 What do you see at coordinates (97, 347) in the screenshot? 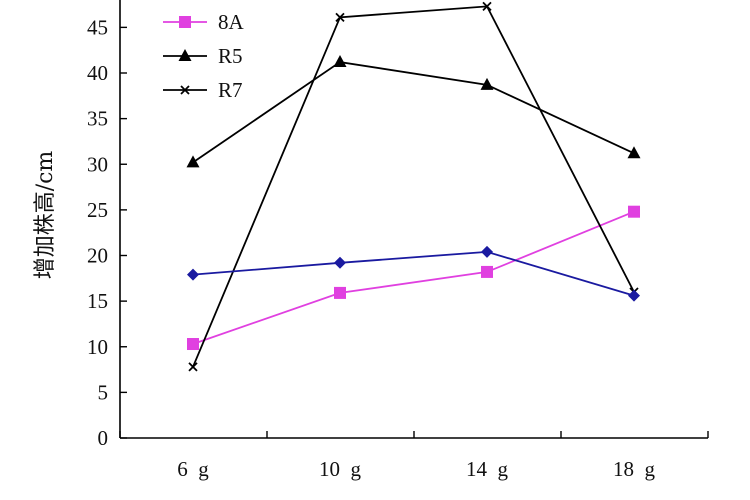
I see `y-tick-label: 10` at bounding box center [97, 347].